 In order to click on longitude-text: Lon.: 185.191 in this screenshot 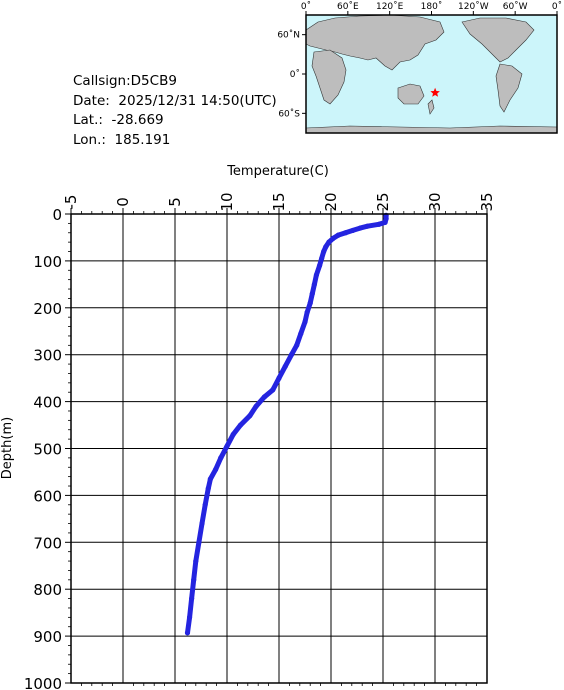, I will do `click(122, 139)`.